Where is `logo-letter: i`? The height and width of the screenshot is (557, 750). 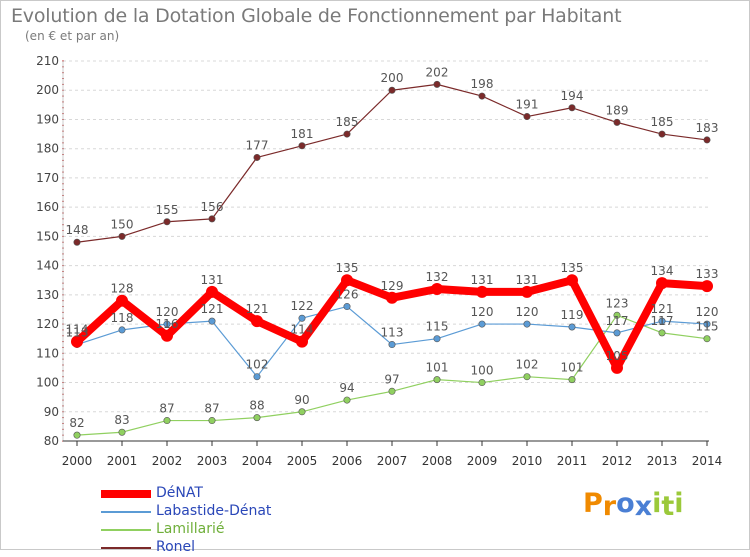
logo-letter: i is located at coordinates (679, 503).